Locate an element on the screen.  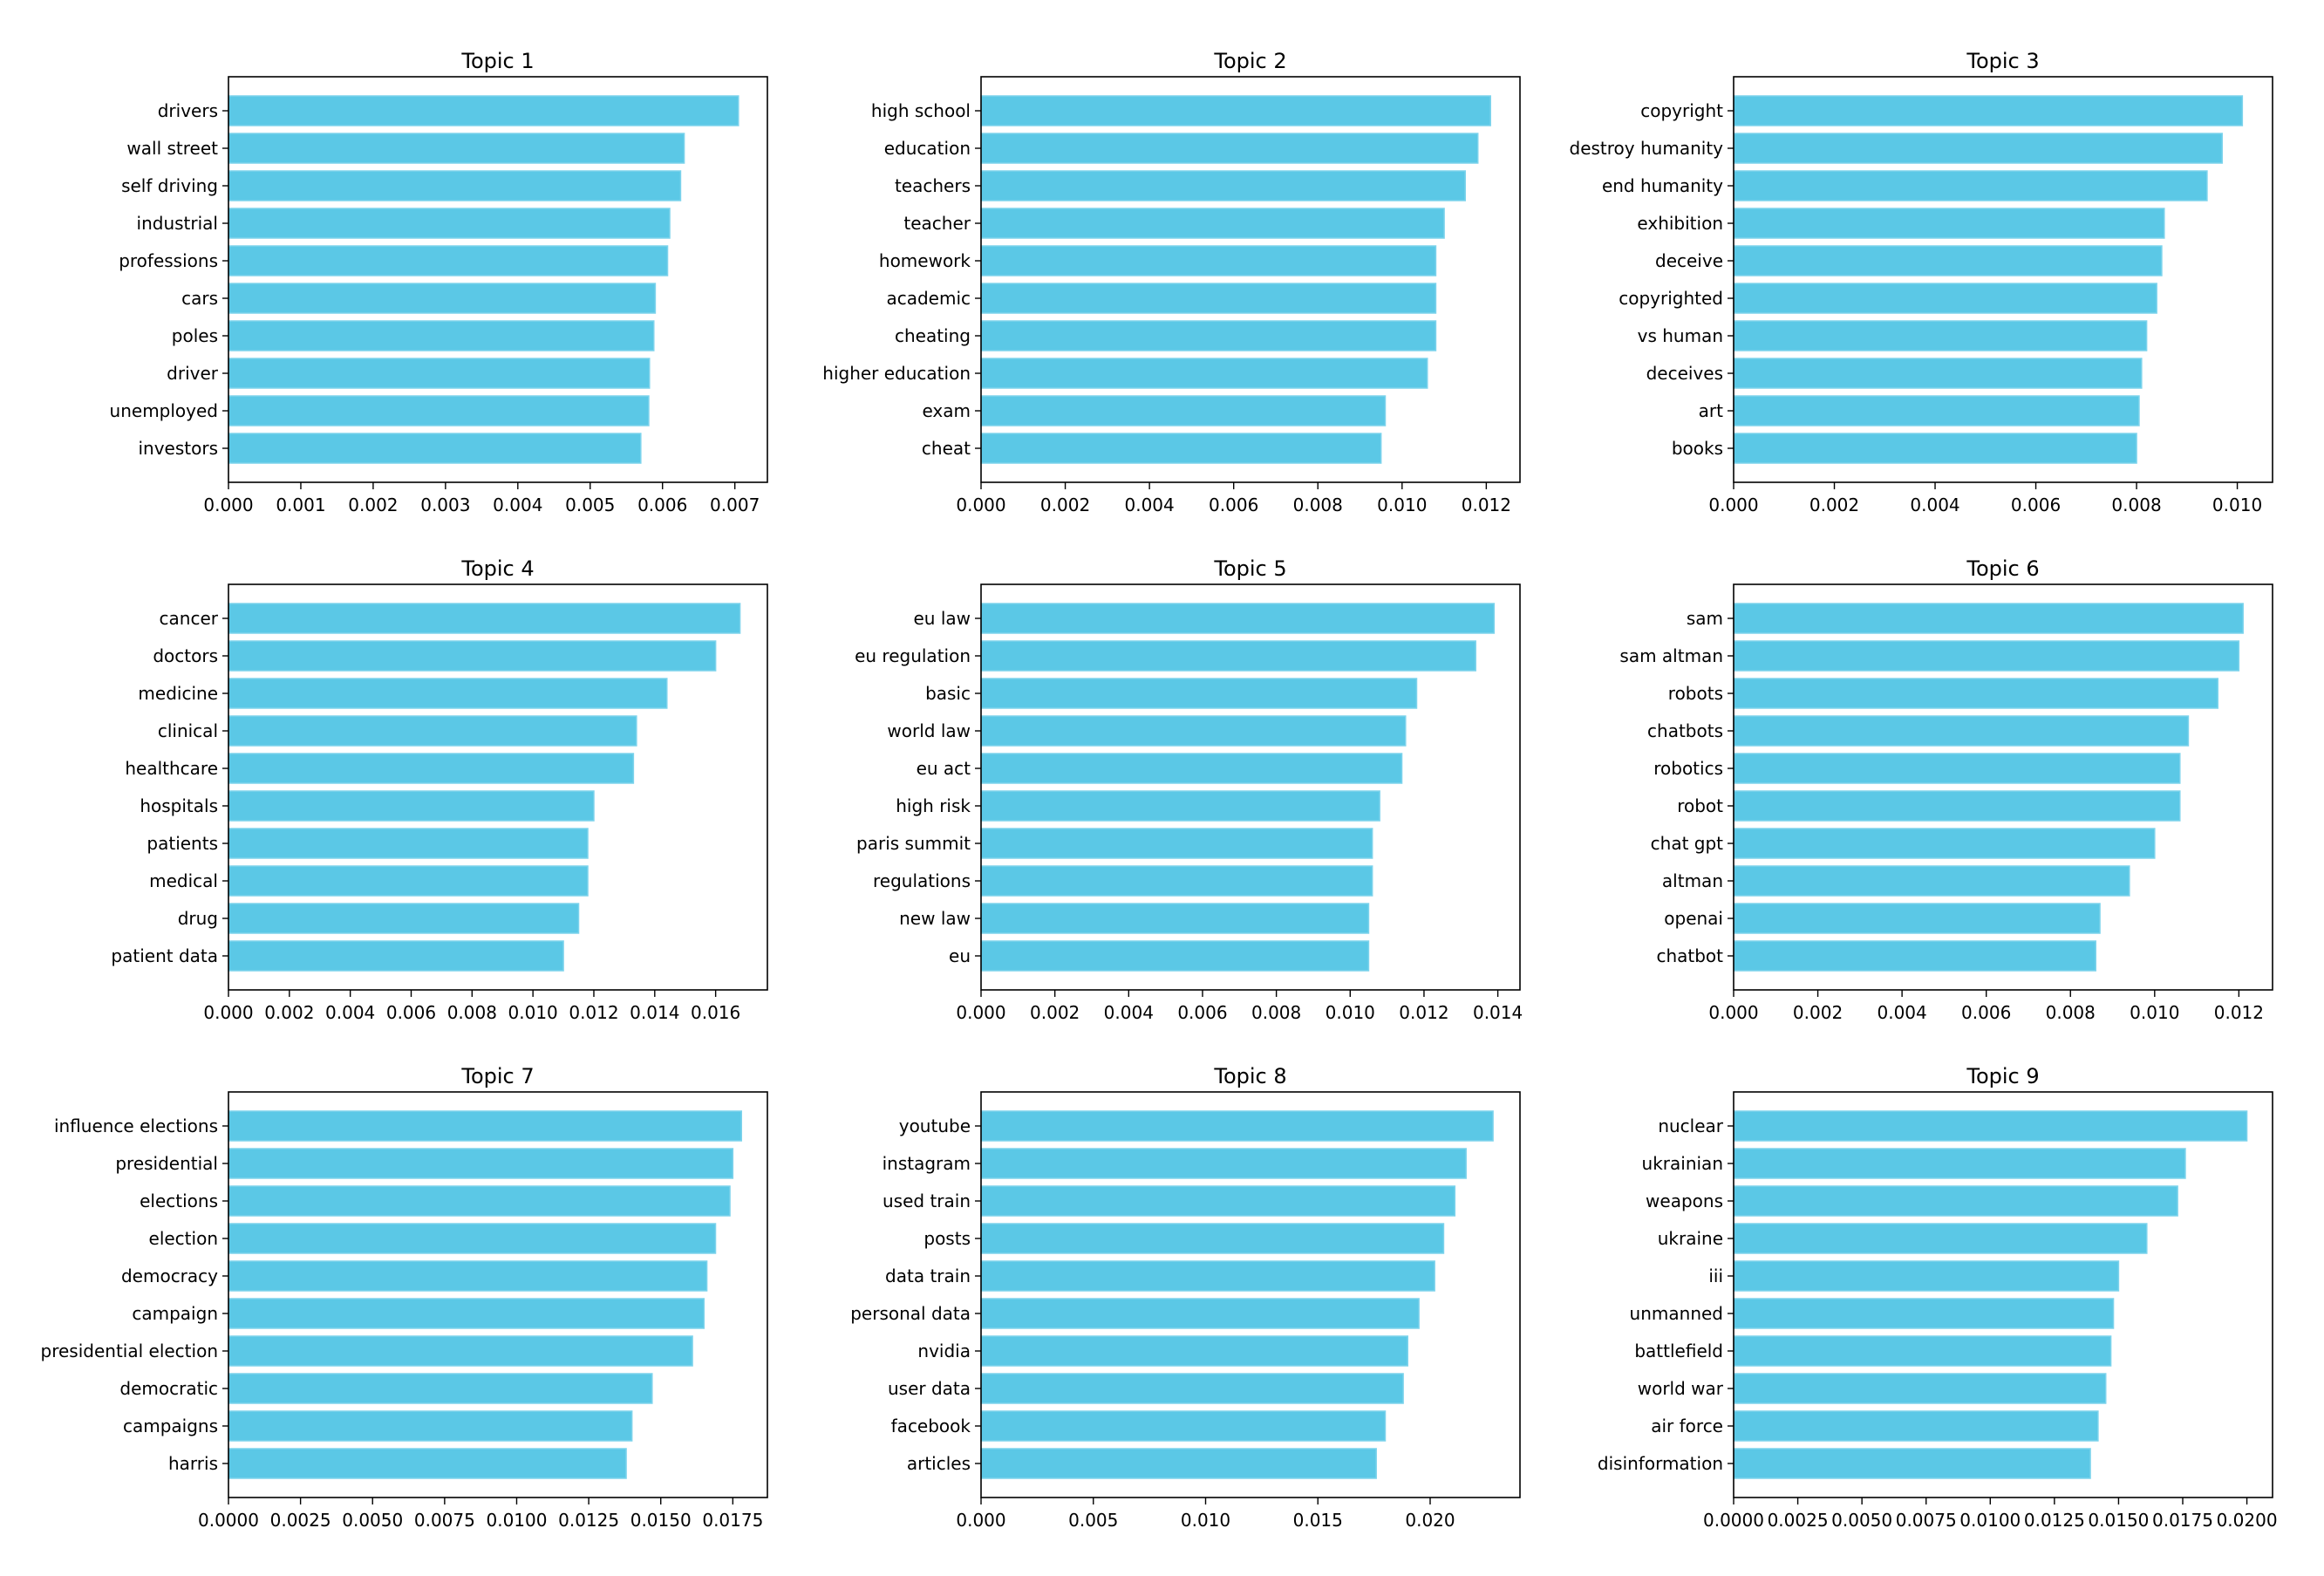
category-label: instagram is located at coordinates (927, 1164).